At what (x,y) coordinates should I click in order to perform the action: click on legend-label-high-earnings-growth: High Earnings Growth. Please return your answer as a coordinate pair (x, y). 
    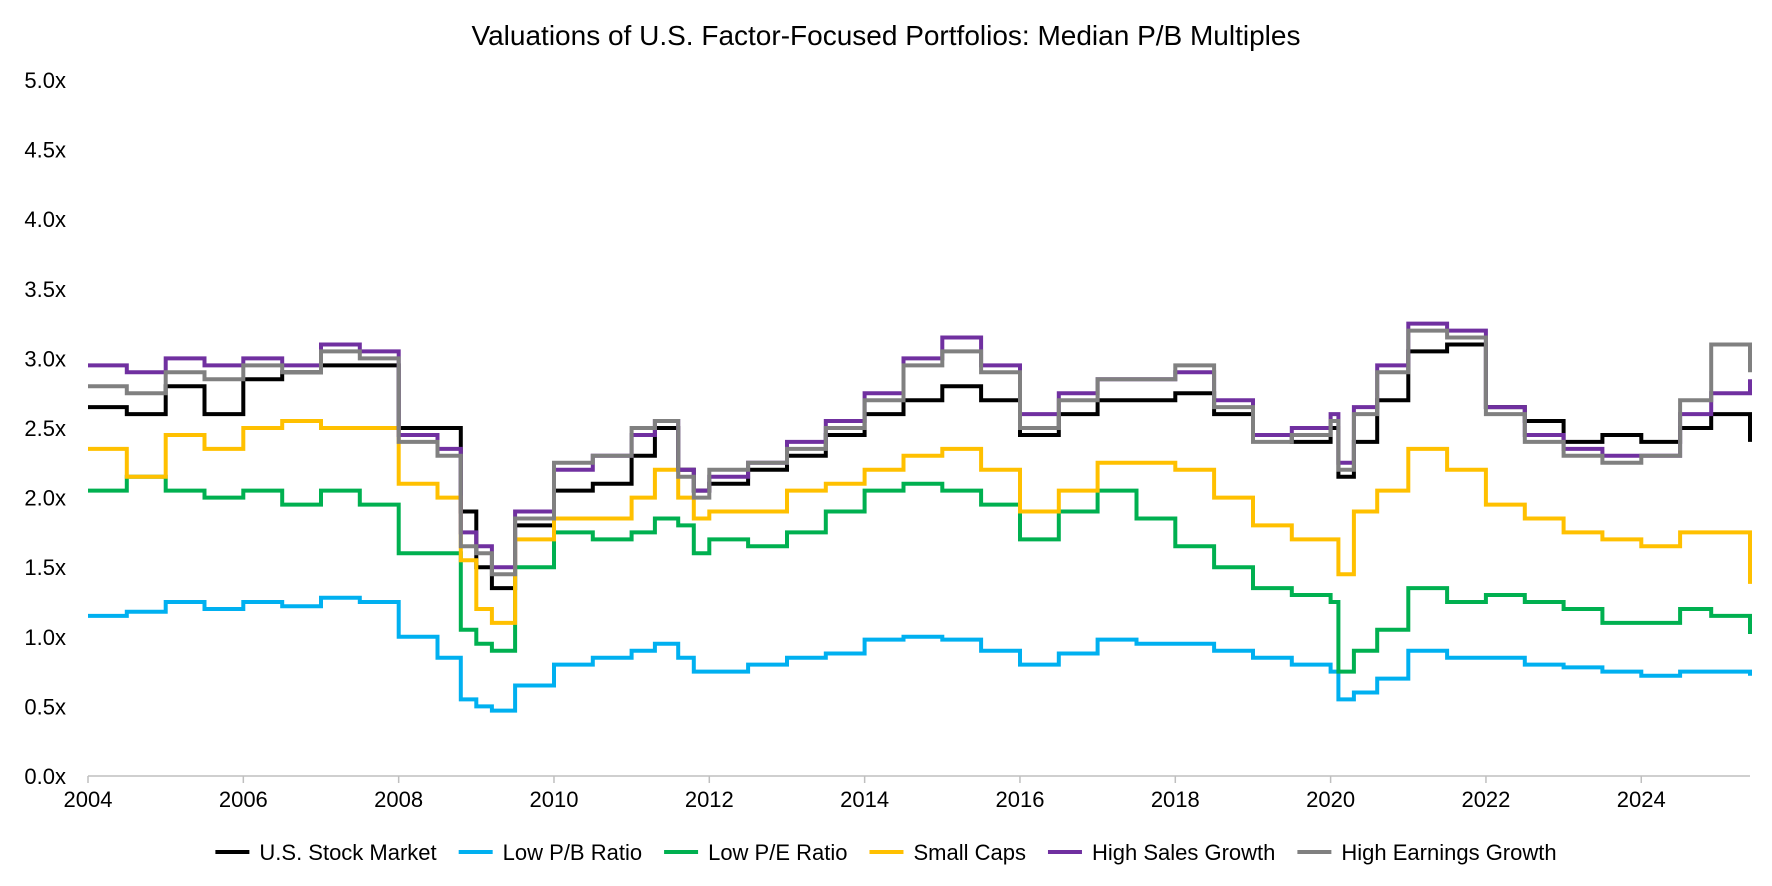
    Looking at the image, I should click on (1448, 852).